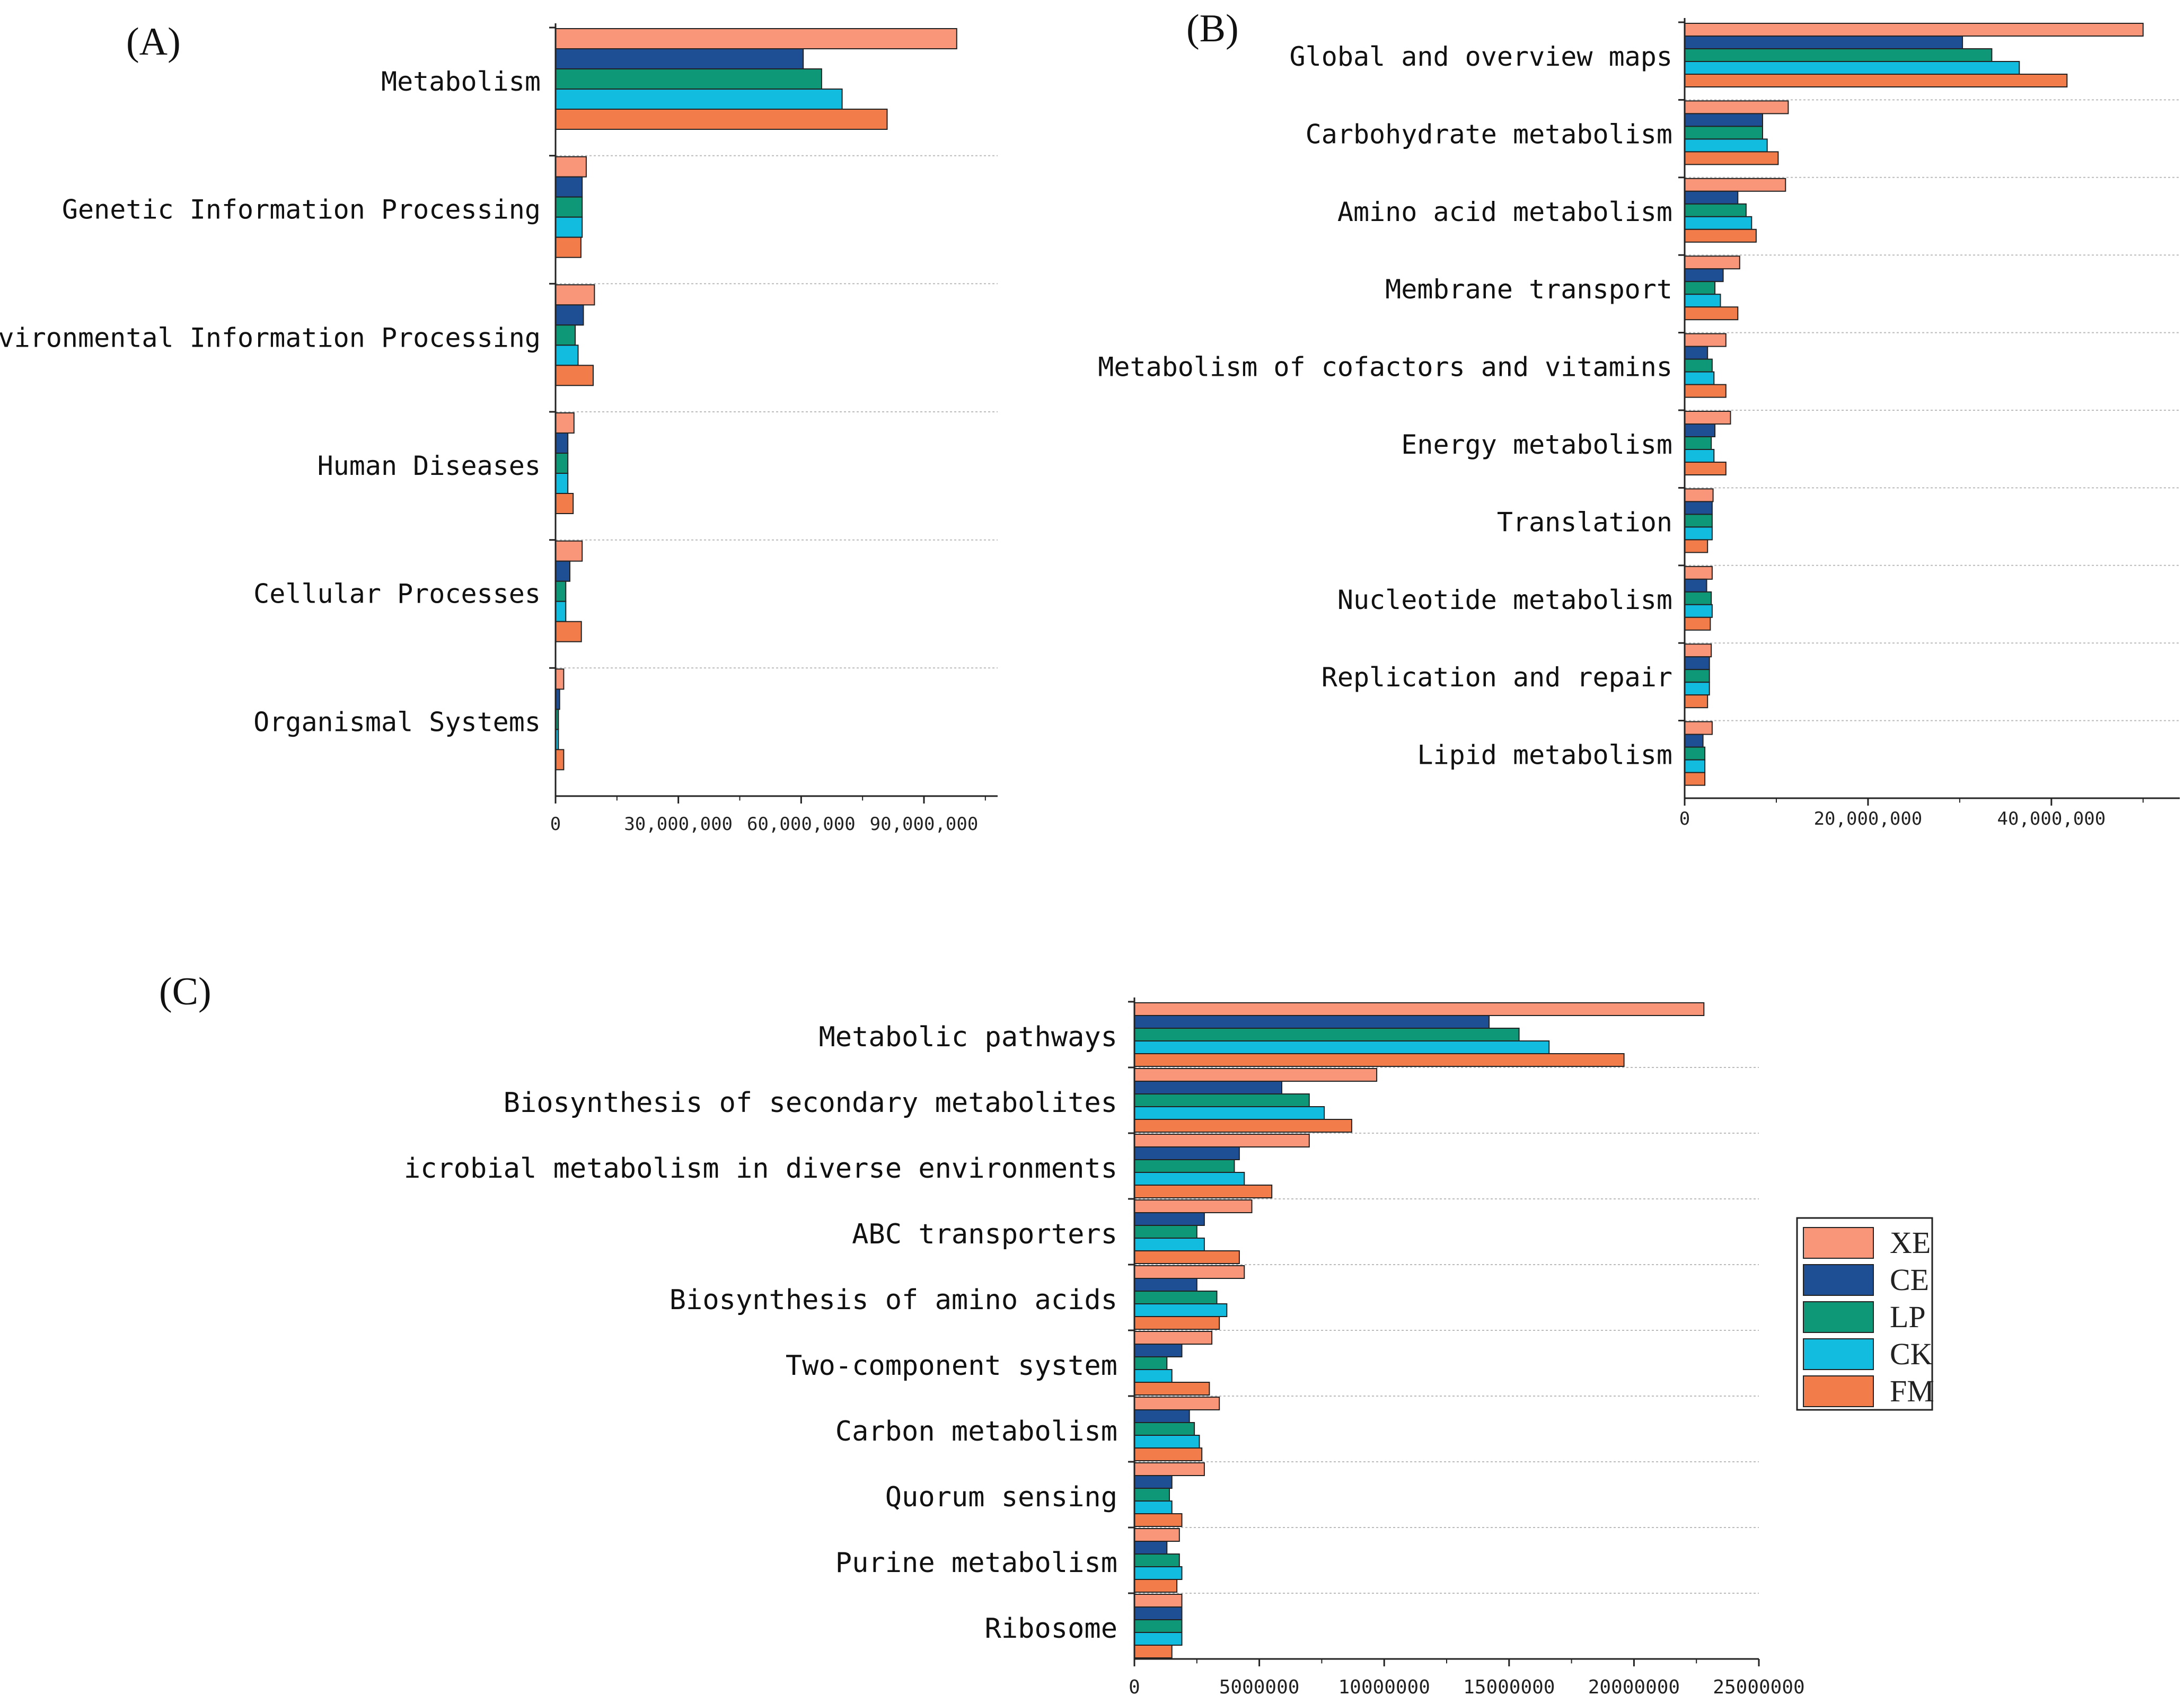 This screenshot has width=2184, height=1704. Describe the element at coordinates (1051, 1629) in the screenshot. I see `category-label: Ribosome` at that location.